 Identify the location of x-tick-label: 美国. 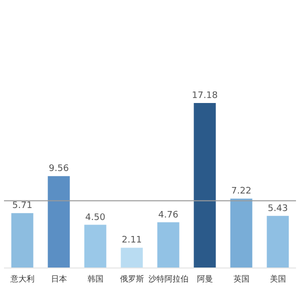
(278, 279).